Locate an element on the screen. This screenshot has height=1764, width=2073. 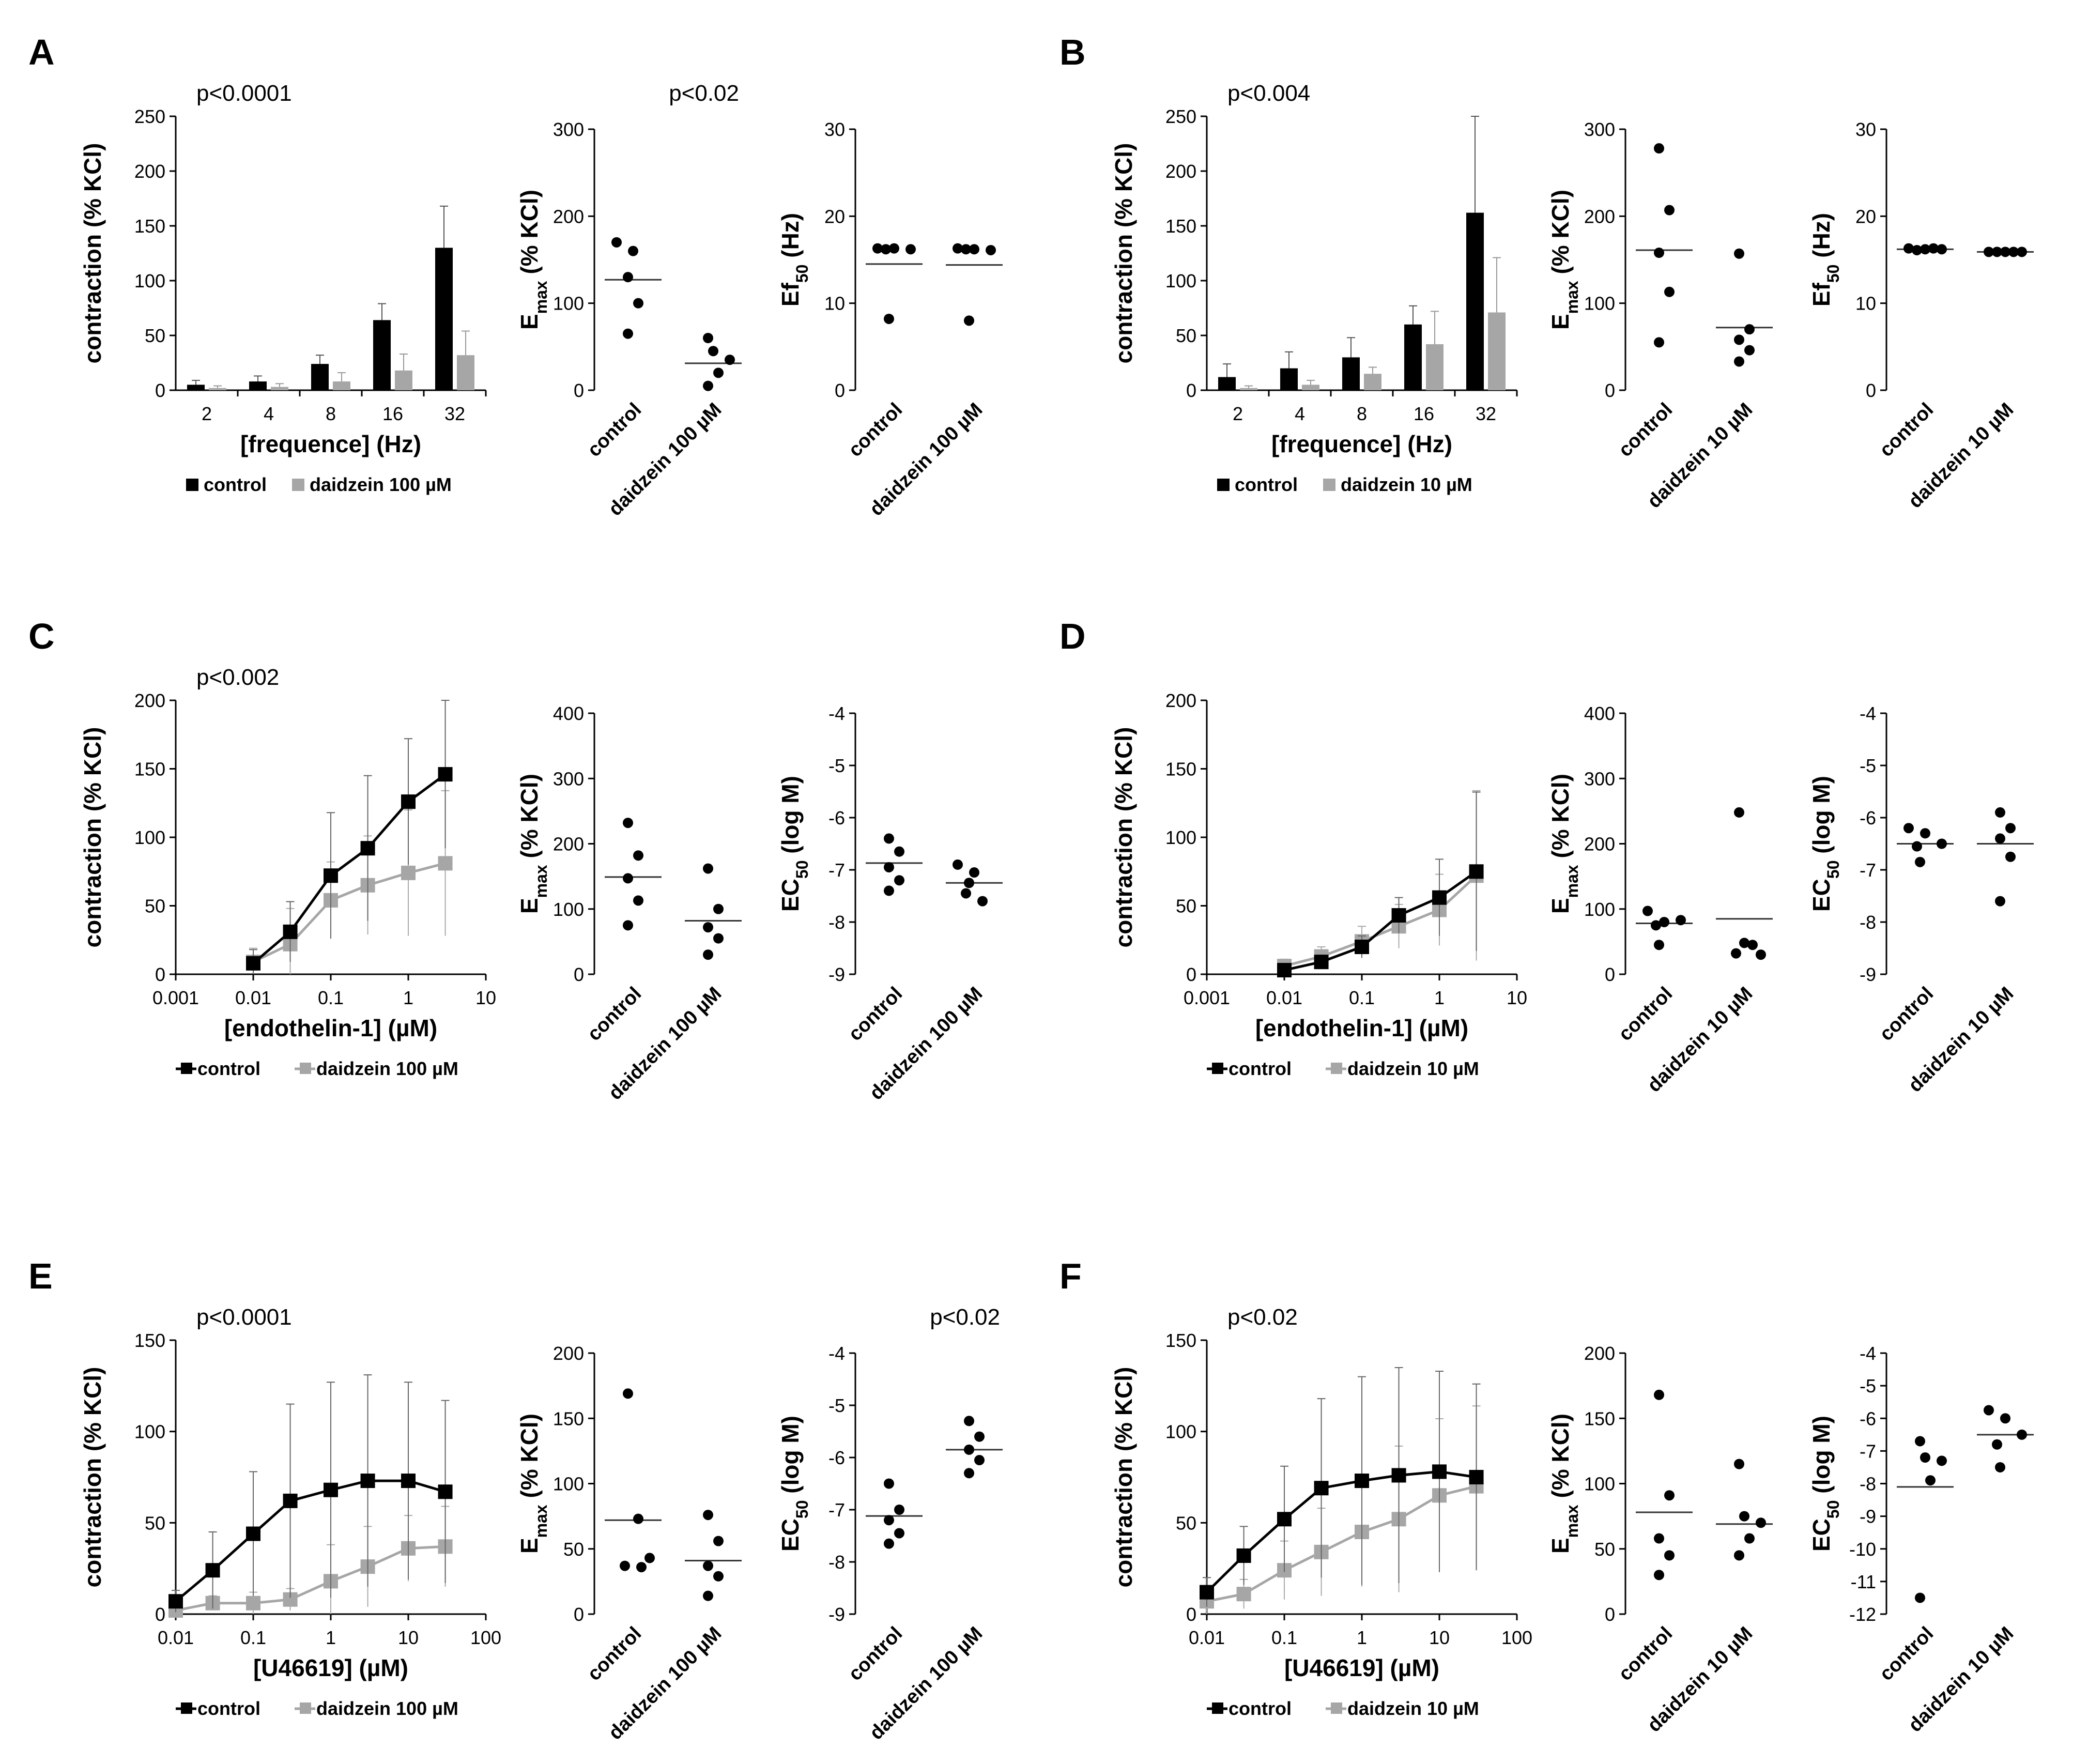
y-tick-label: 10 is located at coordinates (834, 303).